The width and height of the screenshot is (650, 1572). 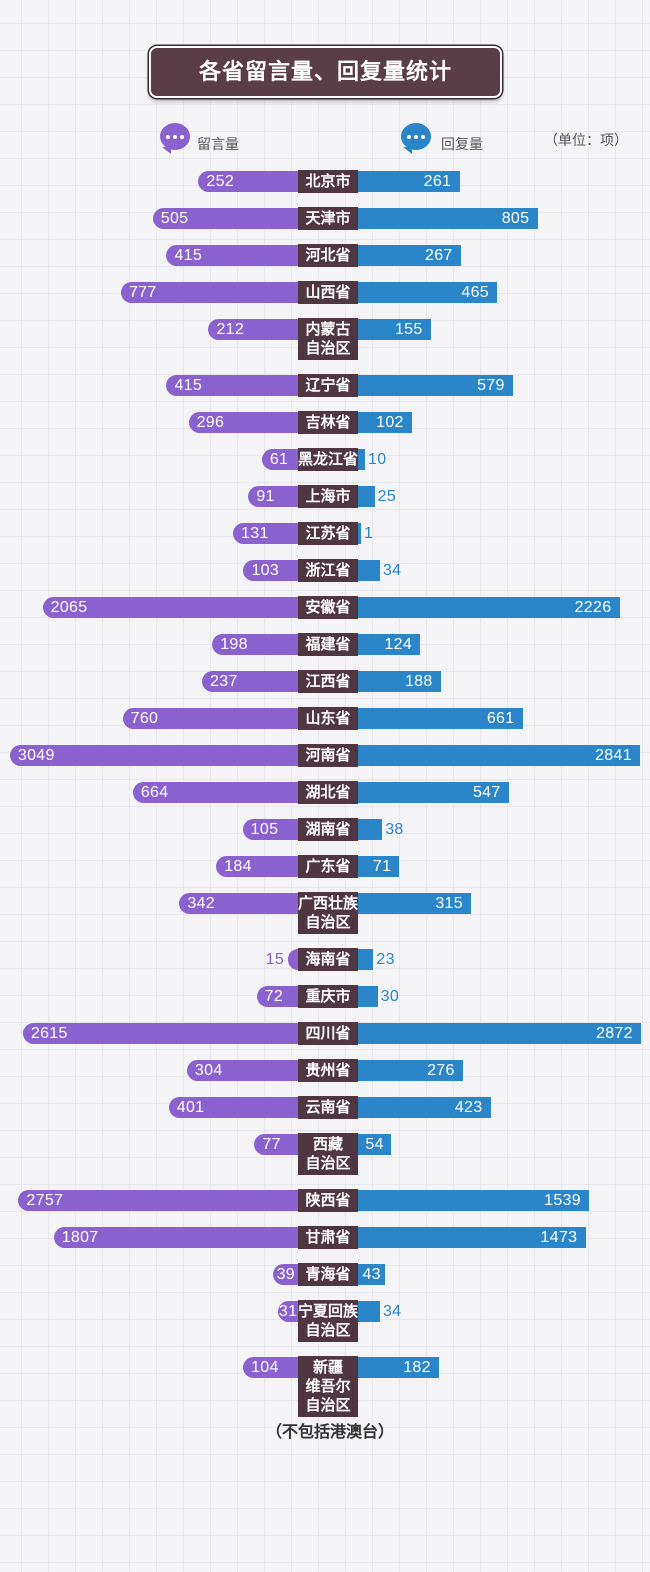 I want to click on chart-row: 39 青海省 43, so click(x=325, y=1274).